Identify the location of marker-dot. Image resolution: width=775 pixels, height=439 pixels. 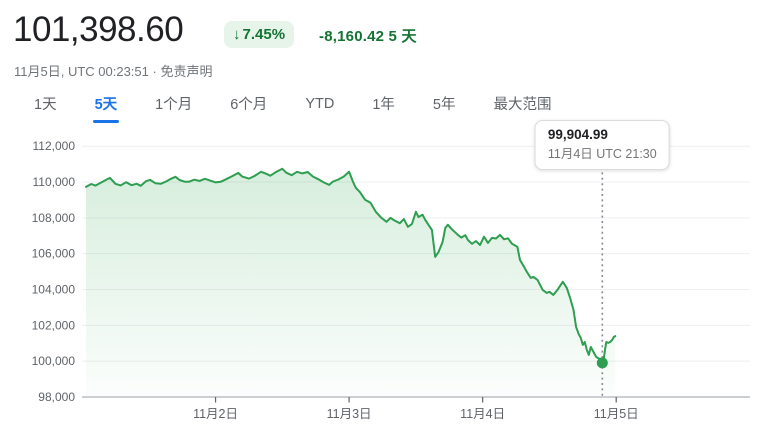
(602, 363).